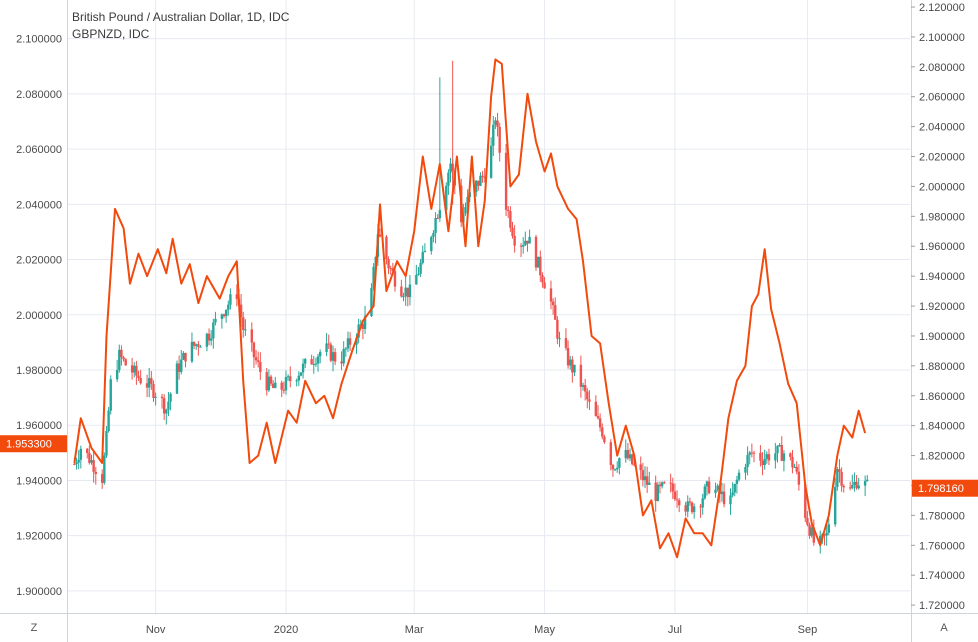 The height and width of the screenshot is (642, 978). I want to click on right-corner-label: A, so click(944, 628).